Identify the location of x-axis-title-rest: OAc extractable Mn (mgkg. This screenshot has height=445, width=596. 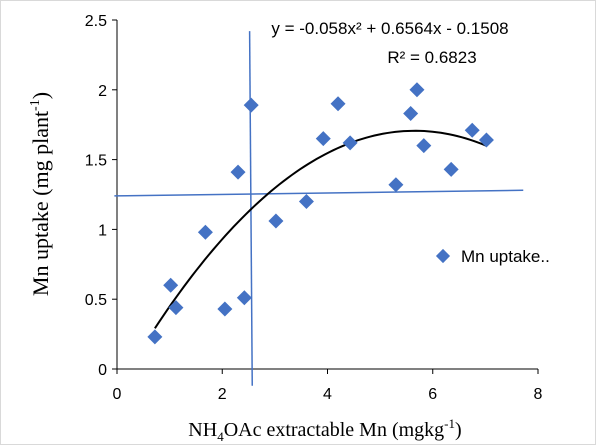
(334, 430).